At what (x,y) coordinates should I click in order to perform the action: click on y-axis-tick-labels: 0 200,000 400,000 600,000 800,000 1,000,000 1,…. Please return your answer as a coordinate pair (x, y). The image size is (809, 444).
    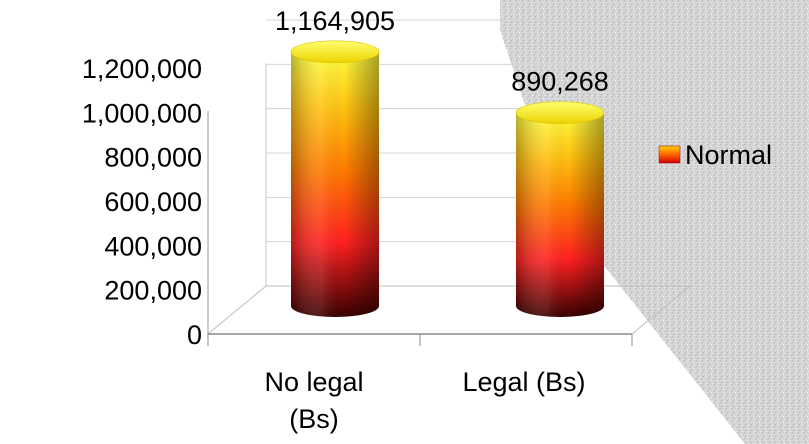
    Looking at the image, I should click on (142, 202).